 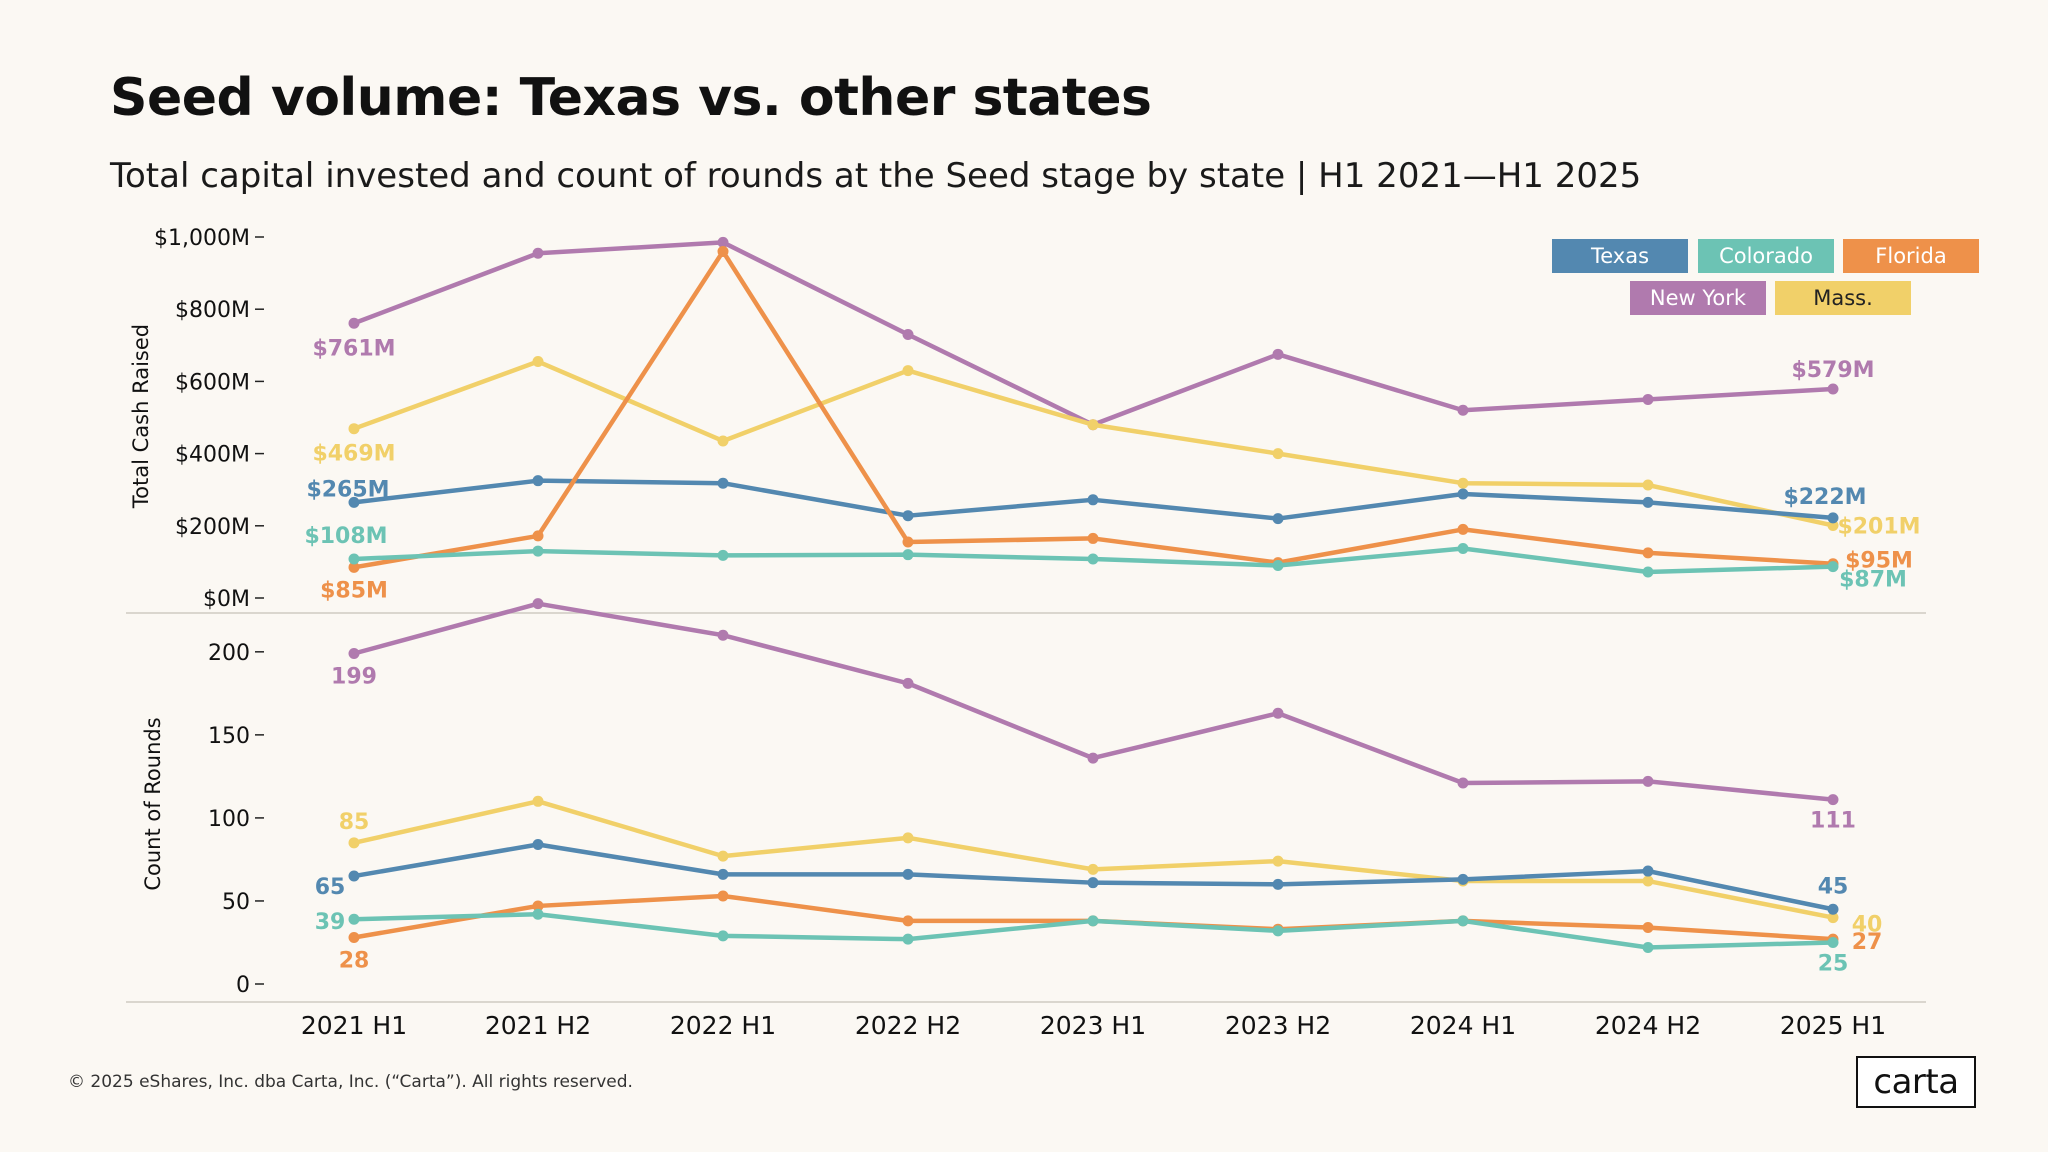 I want to click on data-label: 45, so click(x=1833, y=886).